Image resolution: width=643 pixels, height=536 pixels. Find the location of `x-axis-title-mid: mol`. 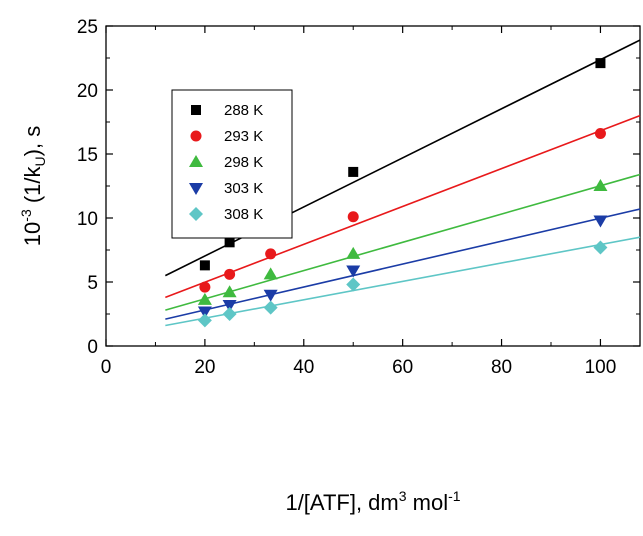

x-axis-title-mid: mol is located at coordinates (428, 502).